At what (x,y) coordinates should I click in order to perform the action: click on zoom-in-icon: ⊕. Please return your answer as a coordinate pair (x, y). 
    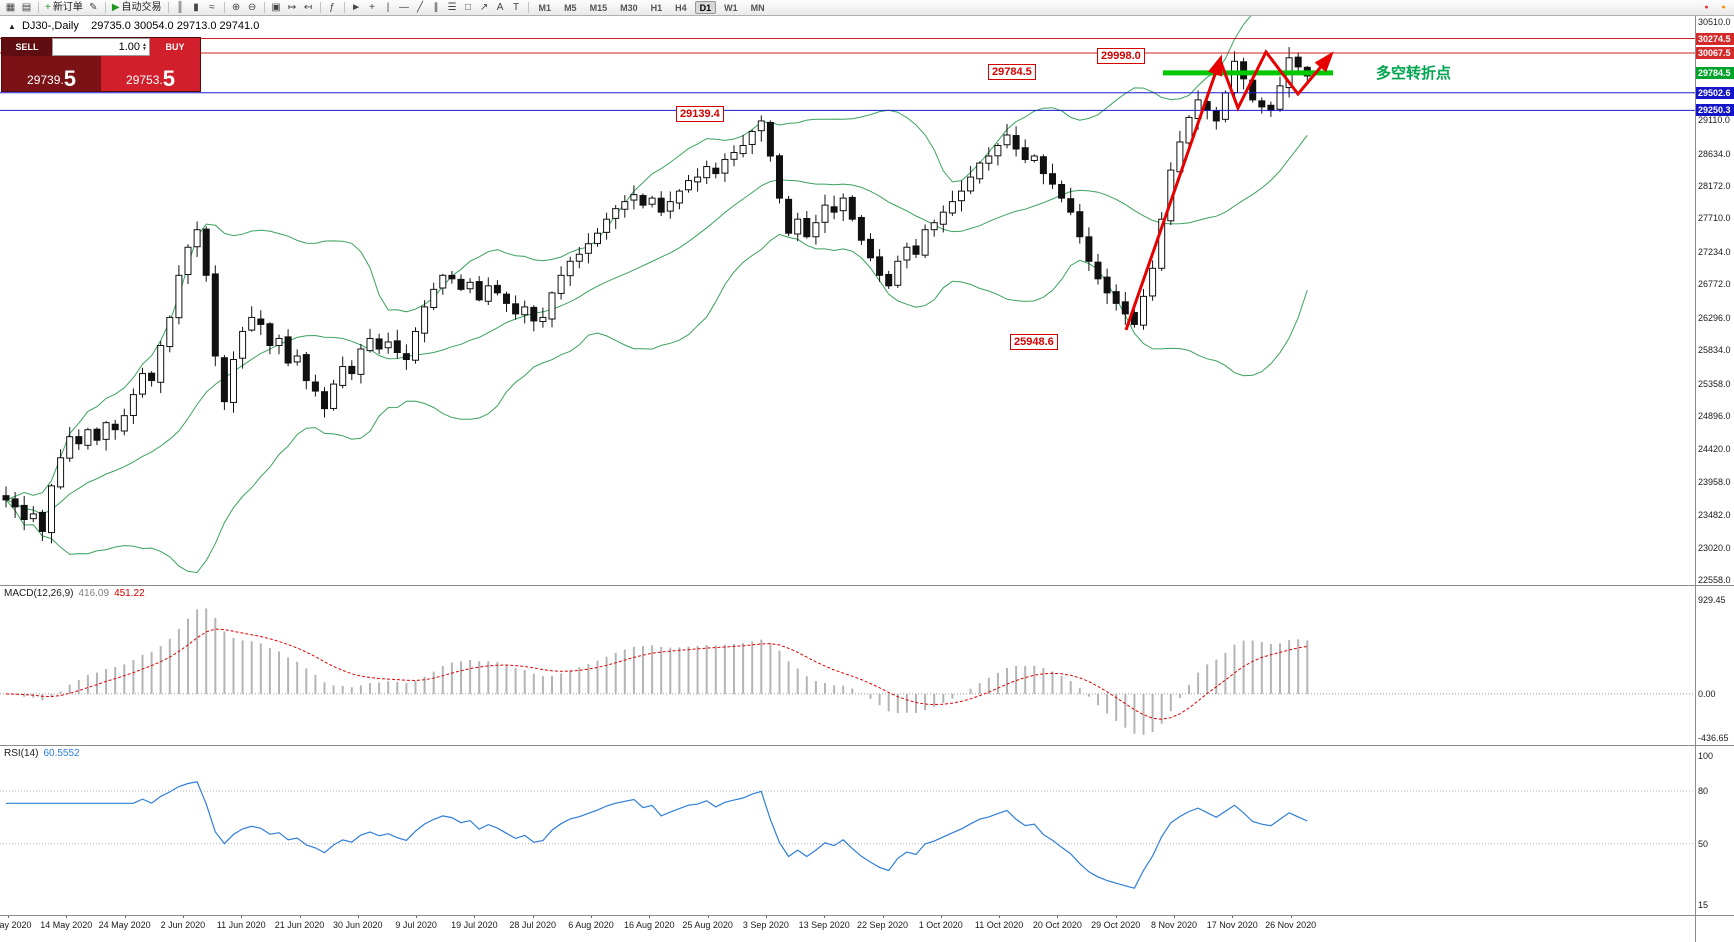
    Looking at the image, I should click on (236, 8).